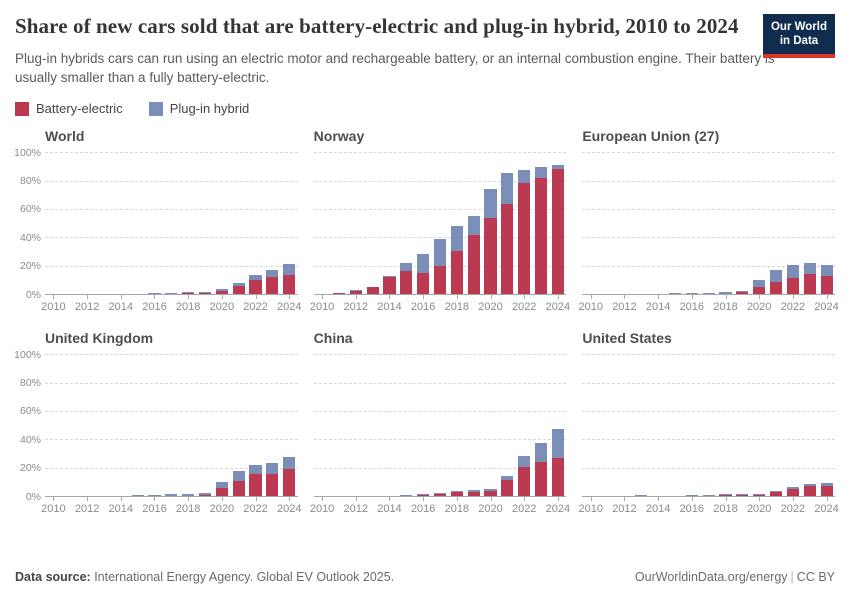  What do you see at coordinates (406, 283) in the screenshot?
I see `bar-segment-battery-electric-2015` at bounding box center [406, 283].